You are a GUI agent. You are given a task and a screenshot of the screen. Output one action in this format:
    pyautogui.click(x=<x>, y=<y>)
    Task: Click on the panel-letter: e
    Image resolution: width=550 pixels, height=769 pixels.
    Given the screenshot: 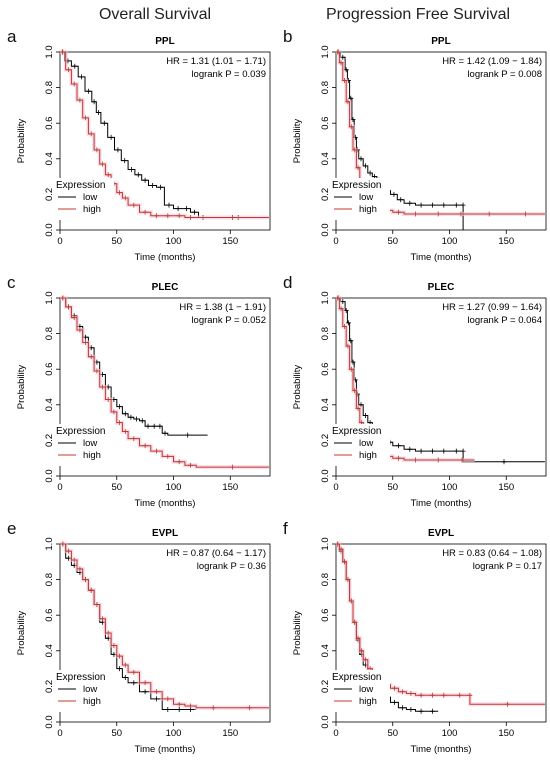 What is the action you would take?
    pyautogui.click(x=11, y=528)
    